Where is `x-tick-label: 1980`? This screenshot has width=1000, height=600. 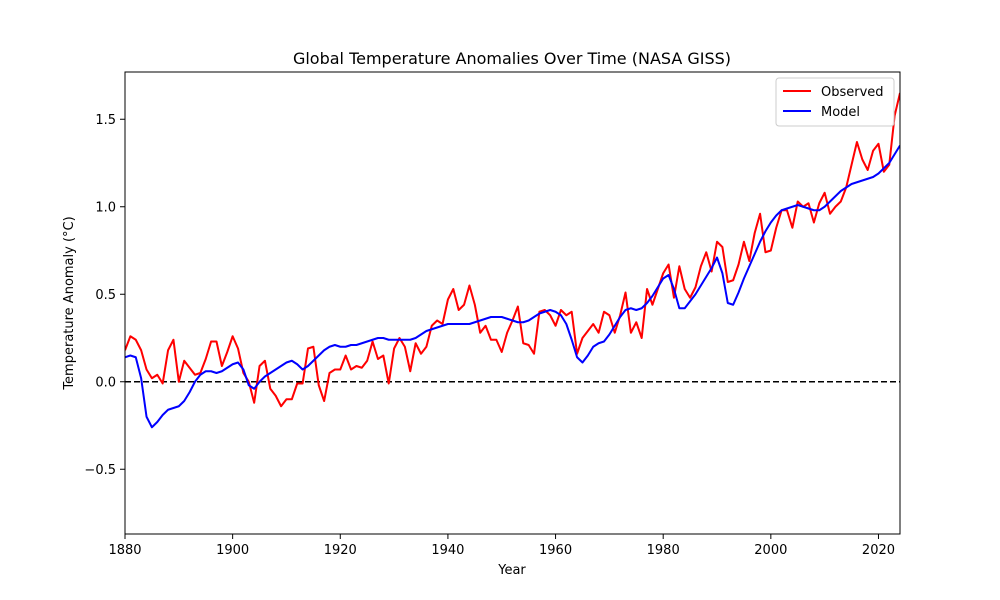
x-tick-label: 1980 is located at coordinates (663, 550).